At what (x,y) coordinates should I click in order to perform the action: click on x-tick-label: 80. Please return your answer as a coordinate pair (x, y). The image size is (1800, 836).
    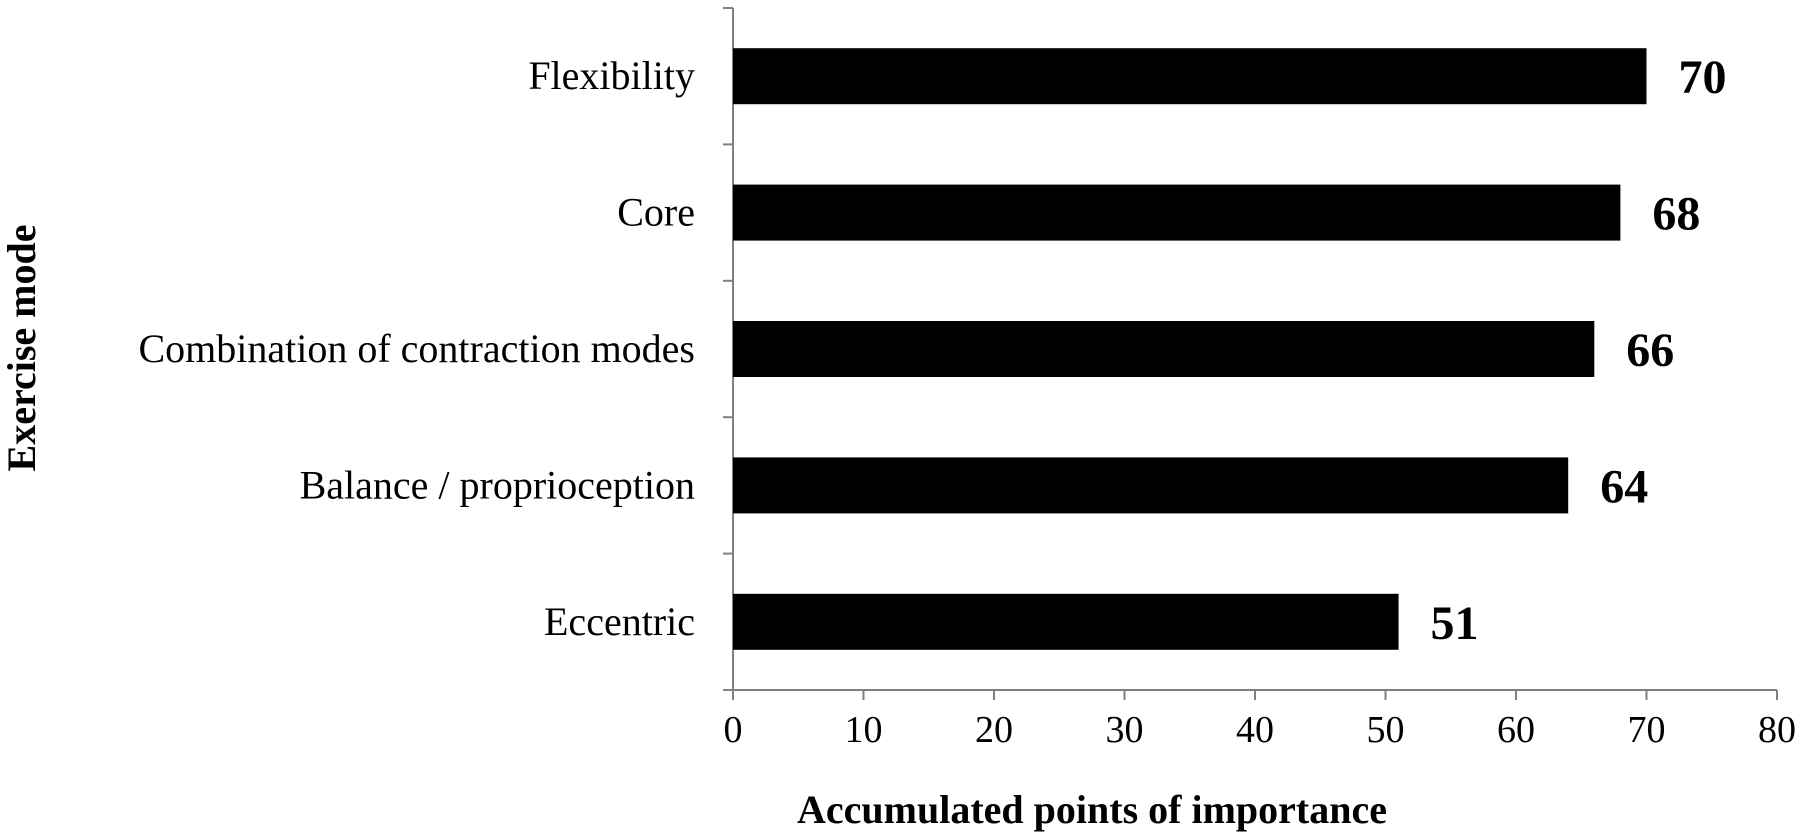
    Looking at the image, I should click on (1777, 730).